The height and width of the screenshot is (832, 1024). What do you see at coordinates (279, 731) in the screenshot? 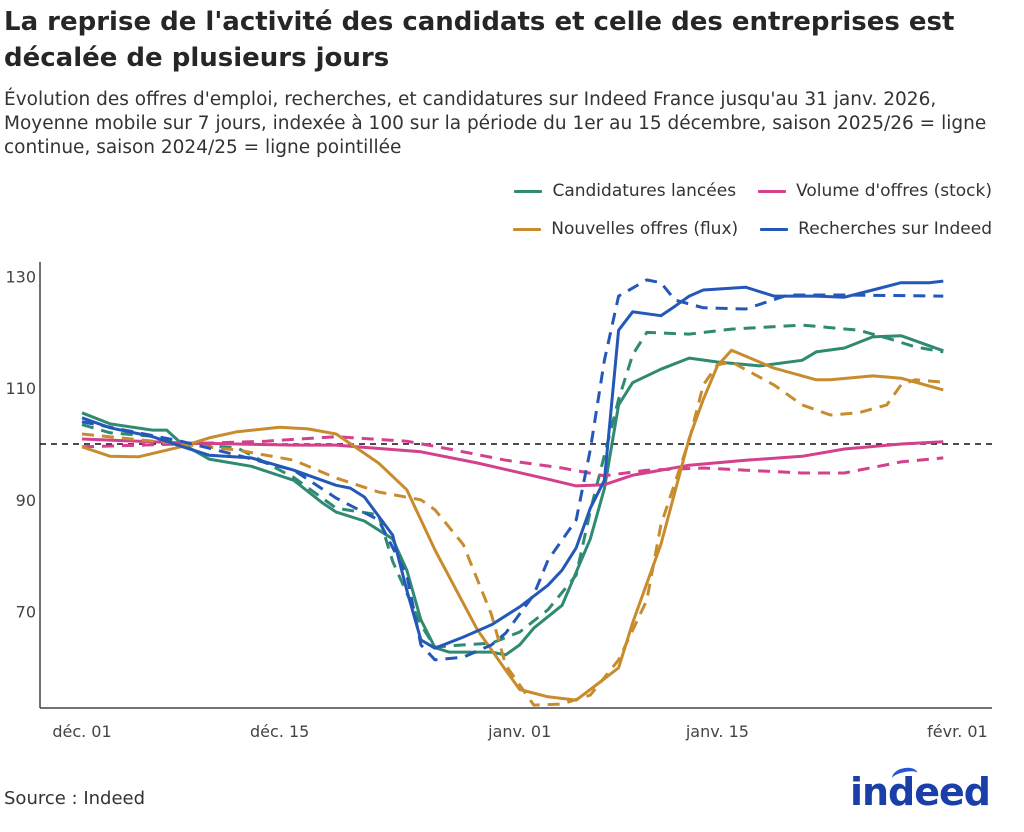
I see `x-tick-label: déc. 15` at bounding box center [279, 731].